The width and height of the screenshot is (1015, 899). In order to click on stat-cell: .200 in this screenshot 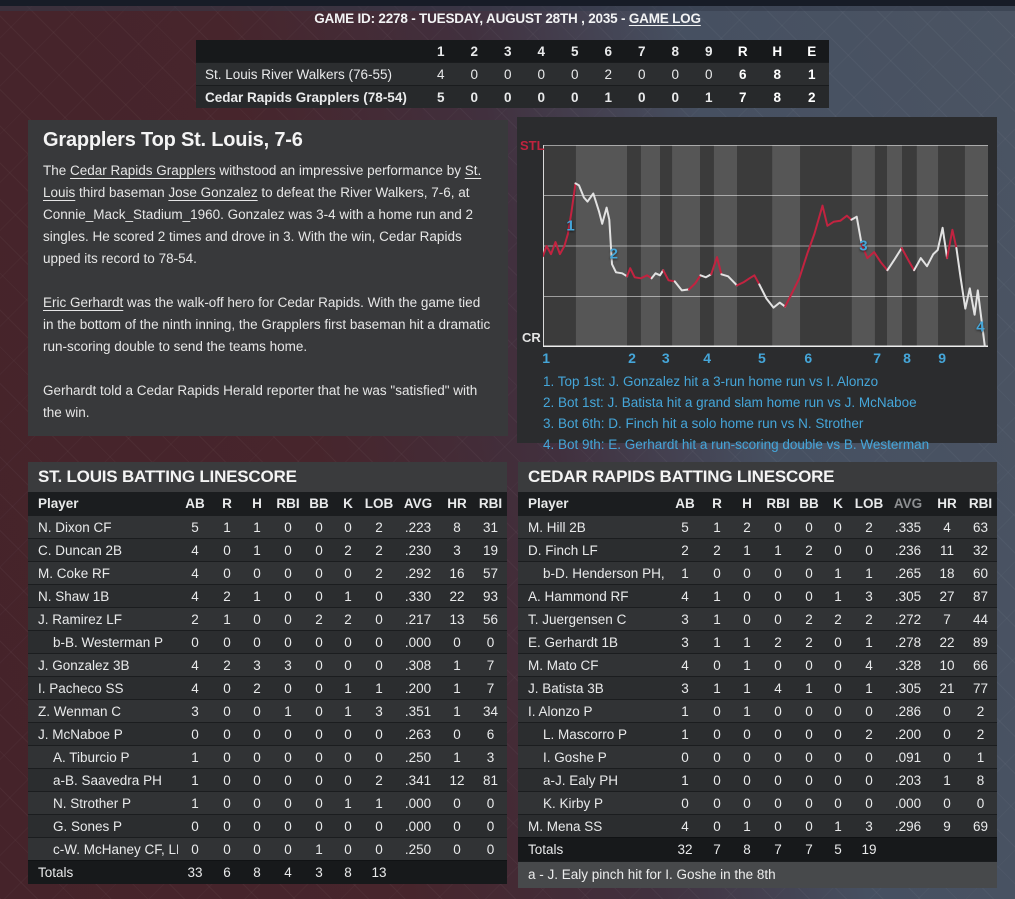, I will do `click(908, 734)`.